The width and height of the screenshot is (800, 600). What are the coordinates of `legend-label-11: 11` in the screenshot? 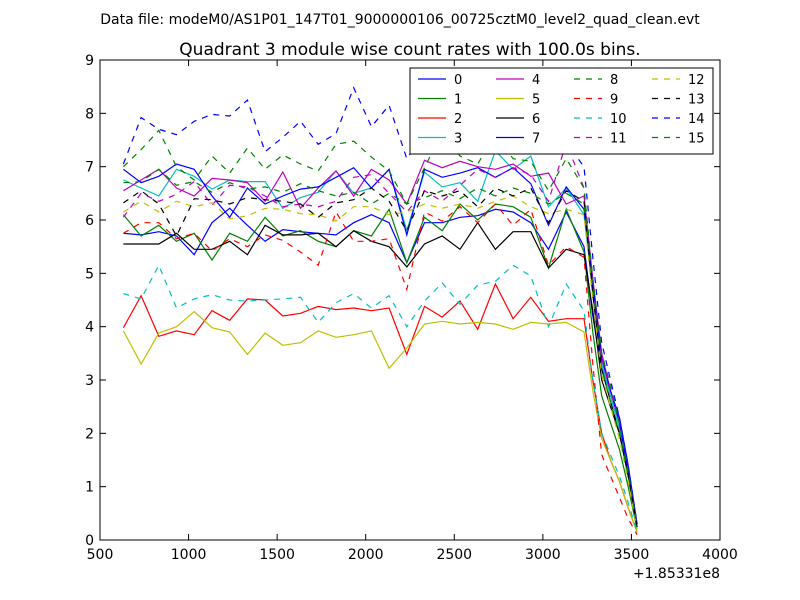 It's located at (618, 139).